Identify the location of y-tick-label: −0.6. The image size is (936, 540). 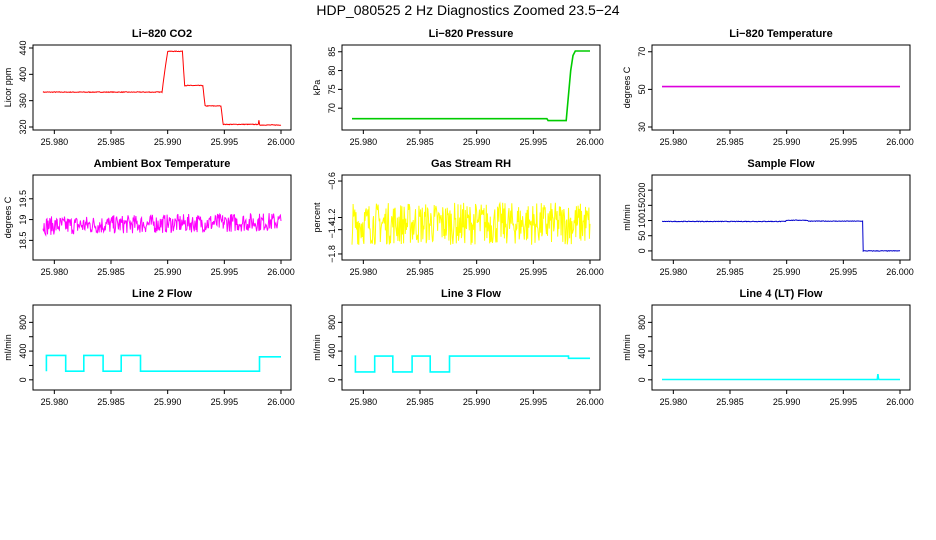
(332, 181).